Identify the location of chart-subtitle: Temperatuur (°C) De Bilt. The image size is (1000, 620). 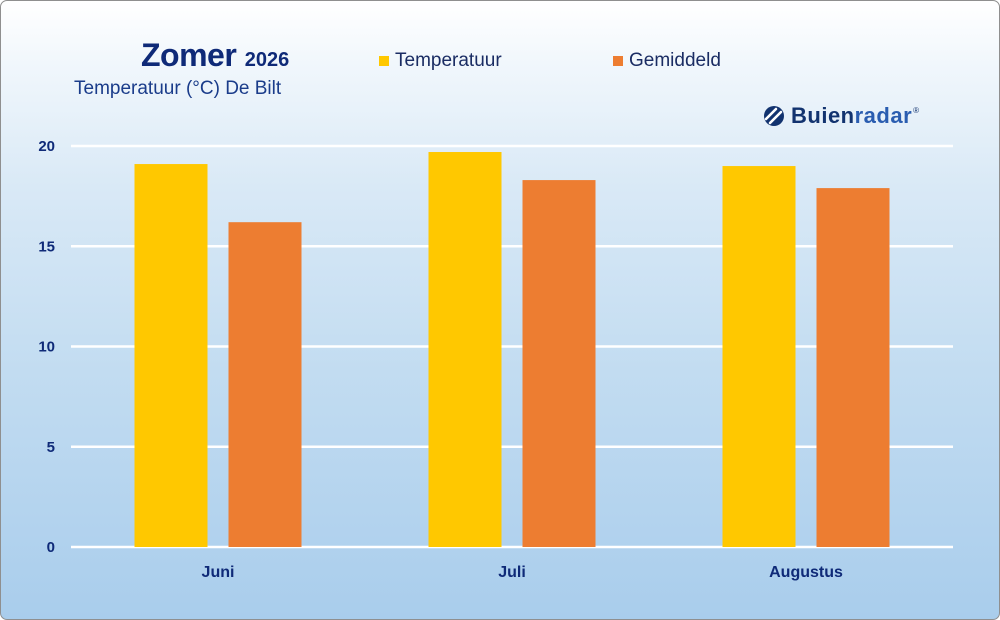
(178, 88).